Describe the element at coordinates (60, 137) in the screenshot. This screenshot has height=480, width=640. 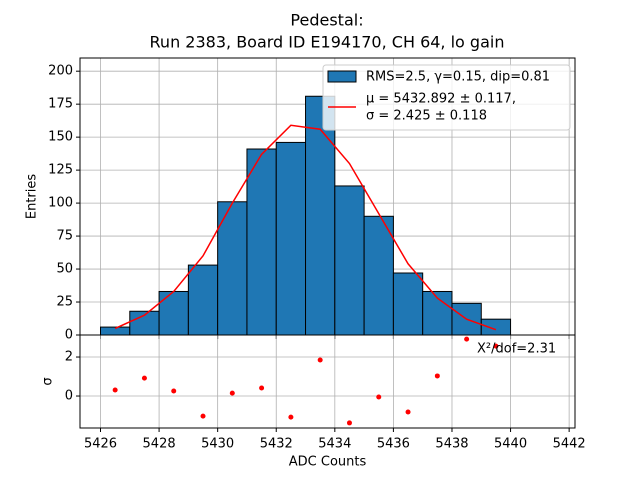
I see `y-tick-label: 150` at that location.